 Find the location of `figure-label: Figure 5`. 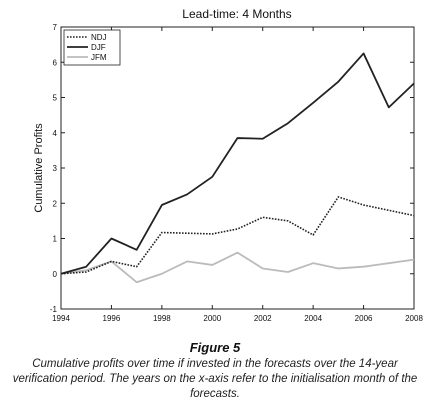

figure-label: Figure 5 is located at coordinates (215, 347).